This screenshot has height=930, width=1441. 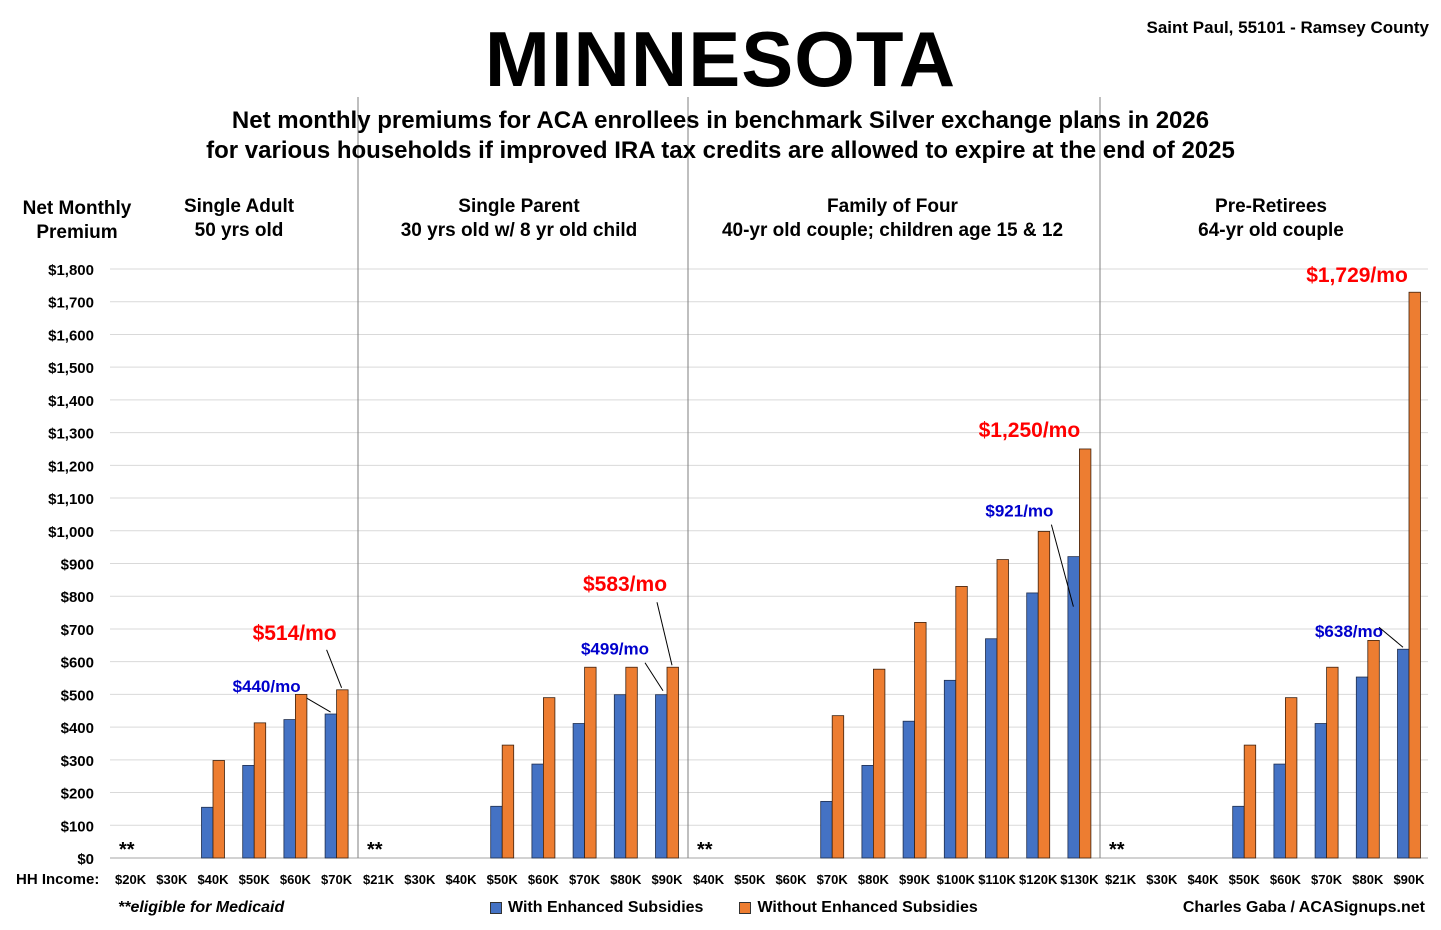 What do you see at coordinates (1019, 511) in the screenshot?
I see `callout-with-label: $921/mo` at bounding box center [1019, 511].